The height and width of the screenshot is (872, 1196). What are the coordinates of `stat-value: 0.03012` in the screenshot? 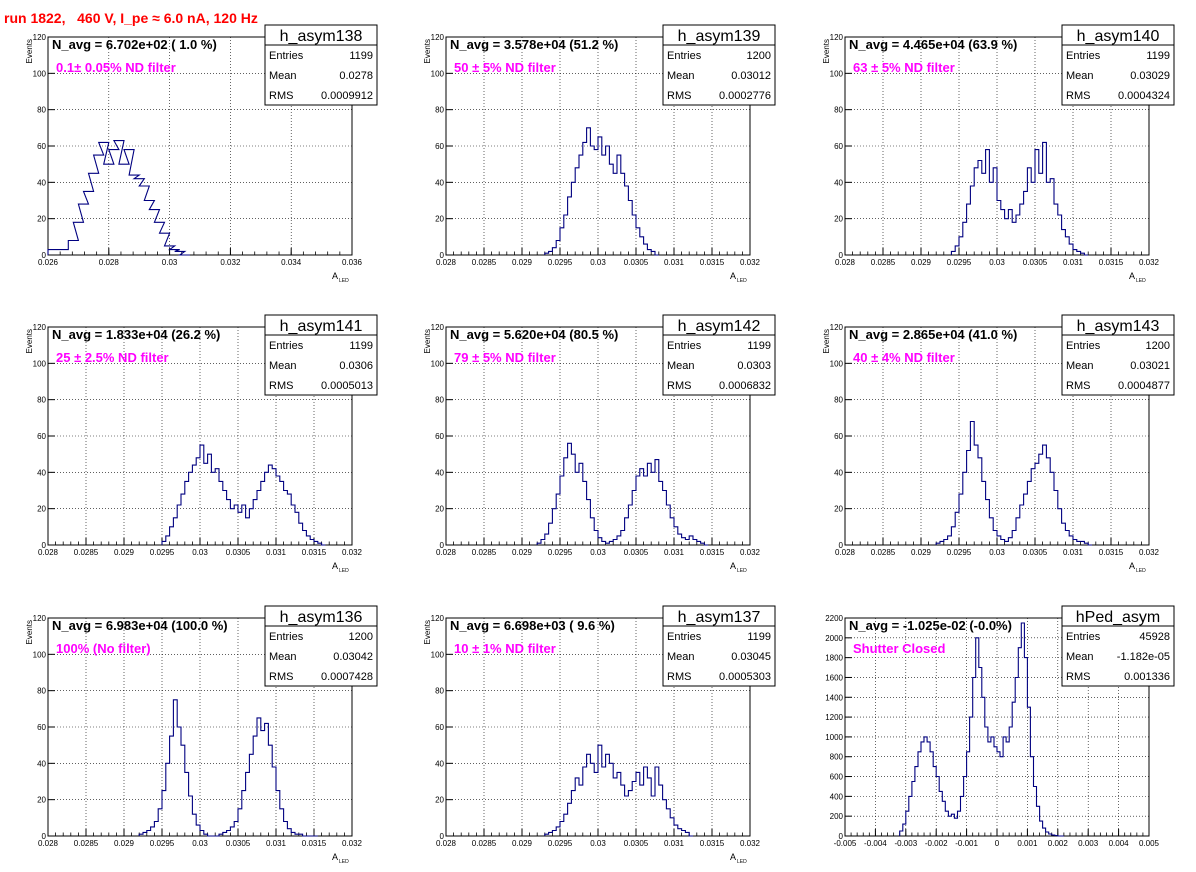 It's located at (751, 76).